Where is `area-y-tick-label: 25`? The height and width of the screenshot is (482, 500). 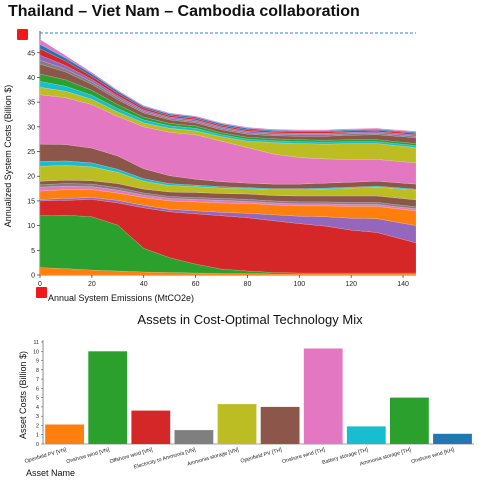 area-y-tick-label: 25 is located at coordinates (31, 152).